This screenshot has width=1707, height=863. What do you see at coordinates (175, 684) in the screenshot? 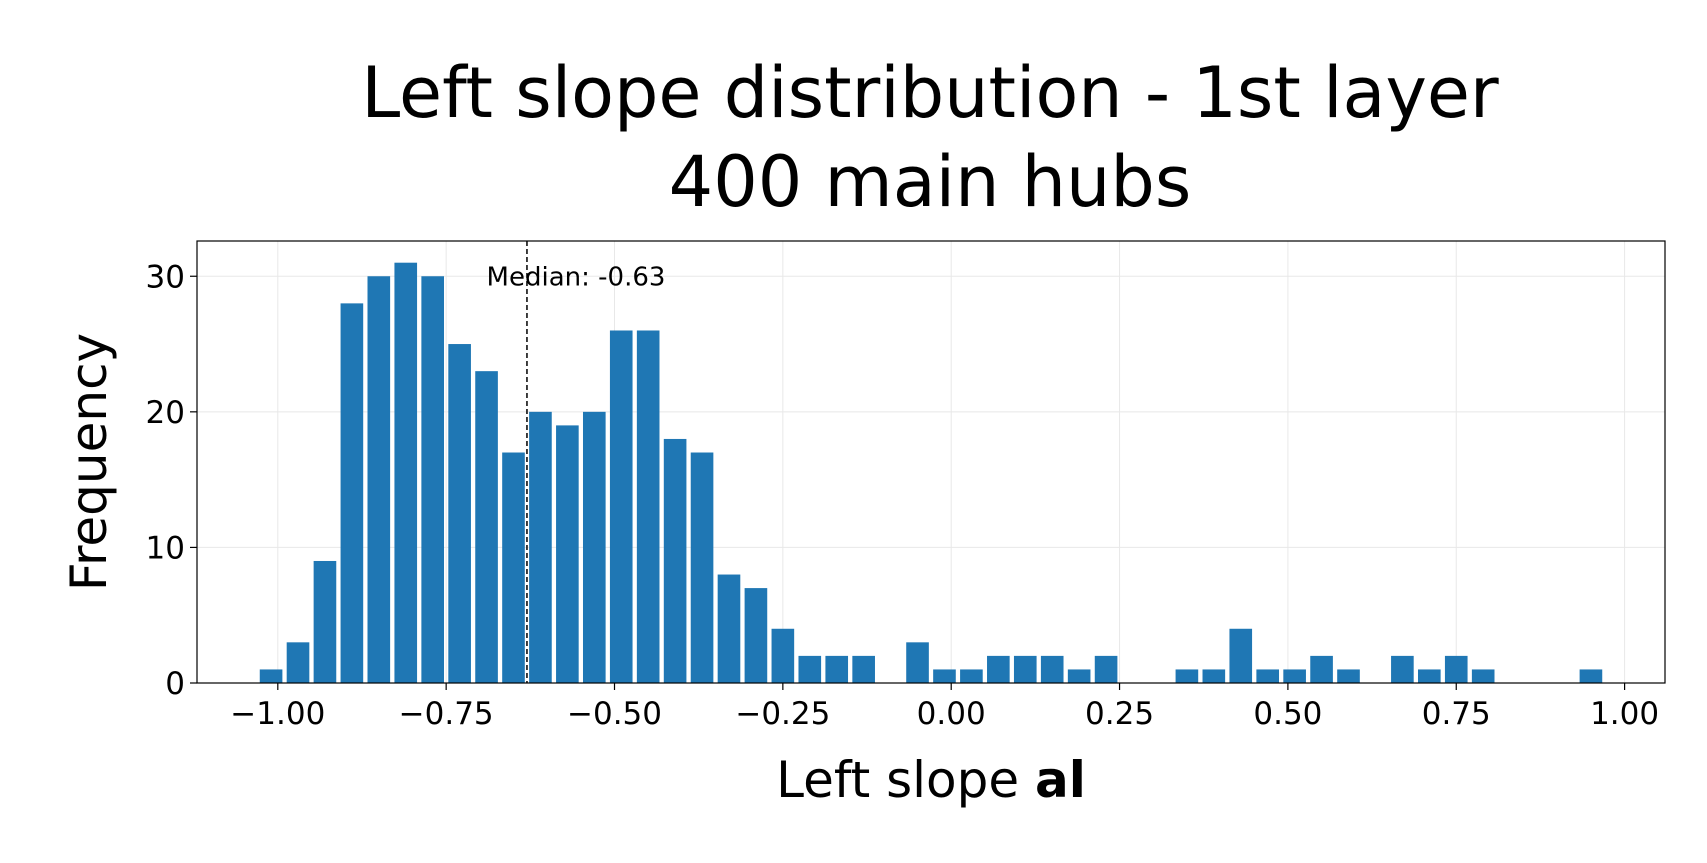
I see `y-tick-label: 0` at bounding box center [175, 684].